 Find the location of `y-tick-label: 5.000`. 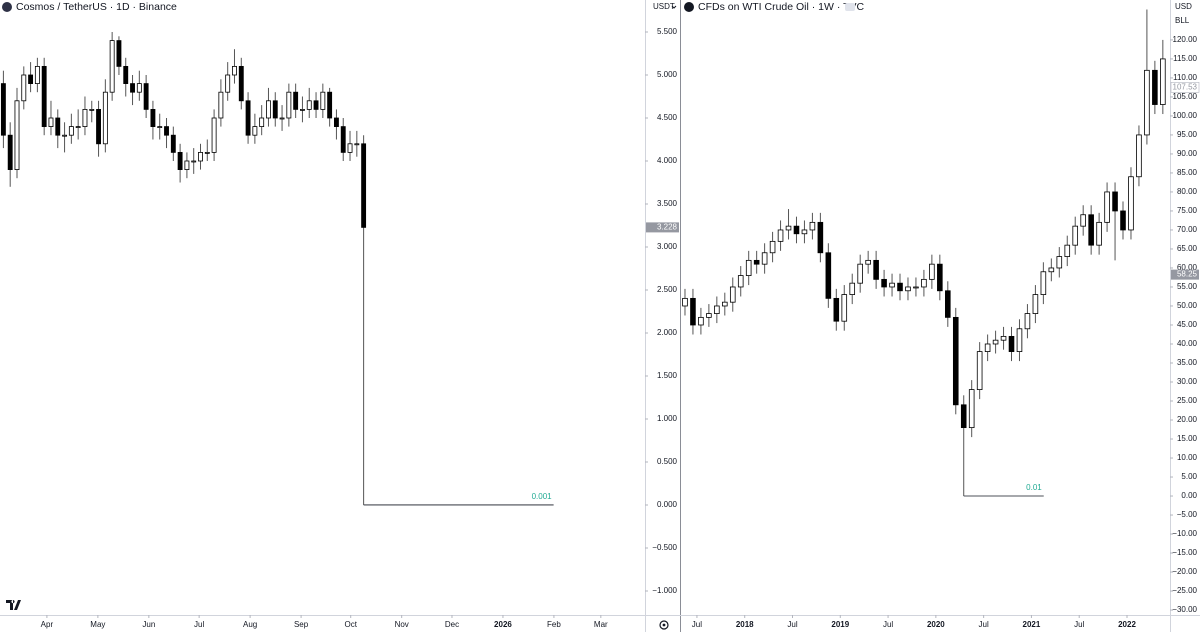

y-tick-label: 5.000 is located at coordinates (667, 74).